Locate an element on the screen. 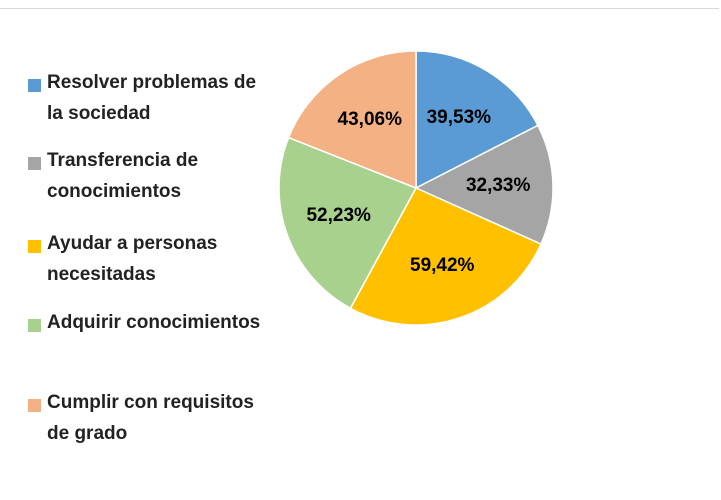  data-label: 52,23% is located at coordinates (338, 215).